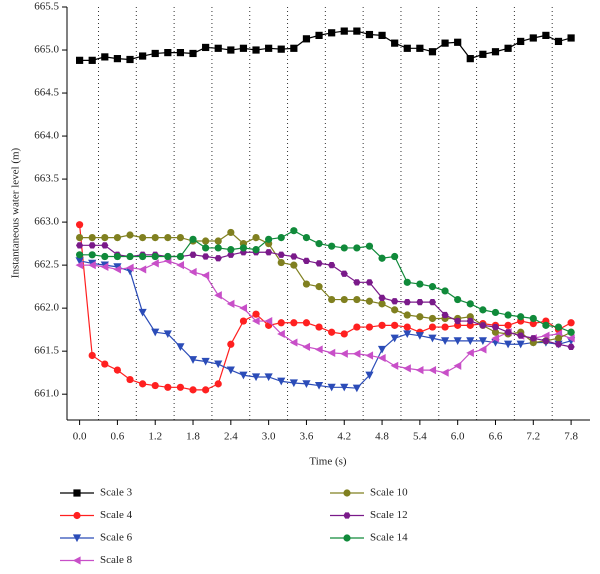  What do you see at coordinates (46, 265) in the screenshot?
I see `y-tick-label: 662.5` at bounding box center [46, 265].